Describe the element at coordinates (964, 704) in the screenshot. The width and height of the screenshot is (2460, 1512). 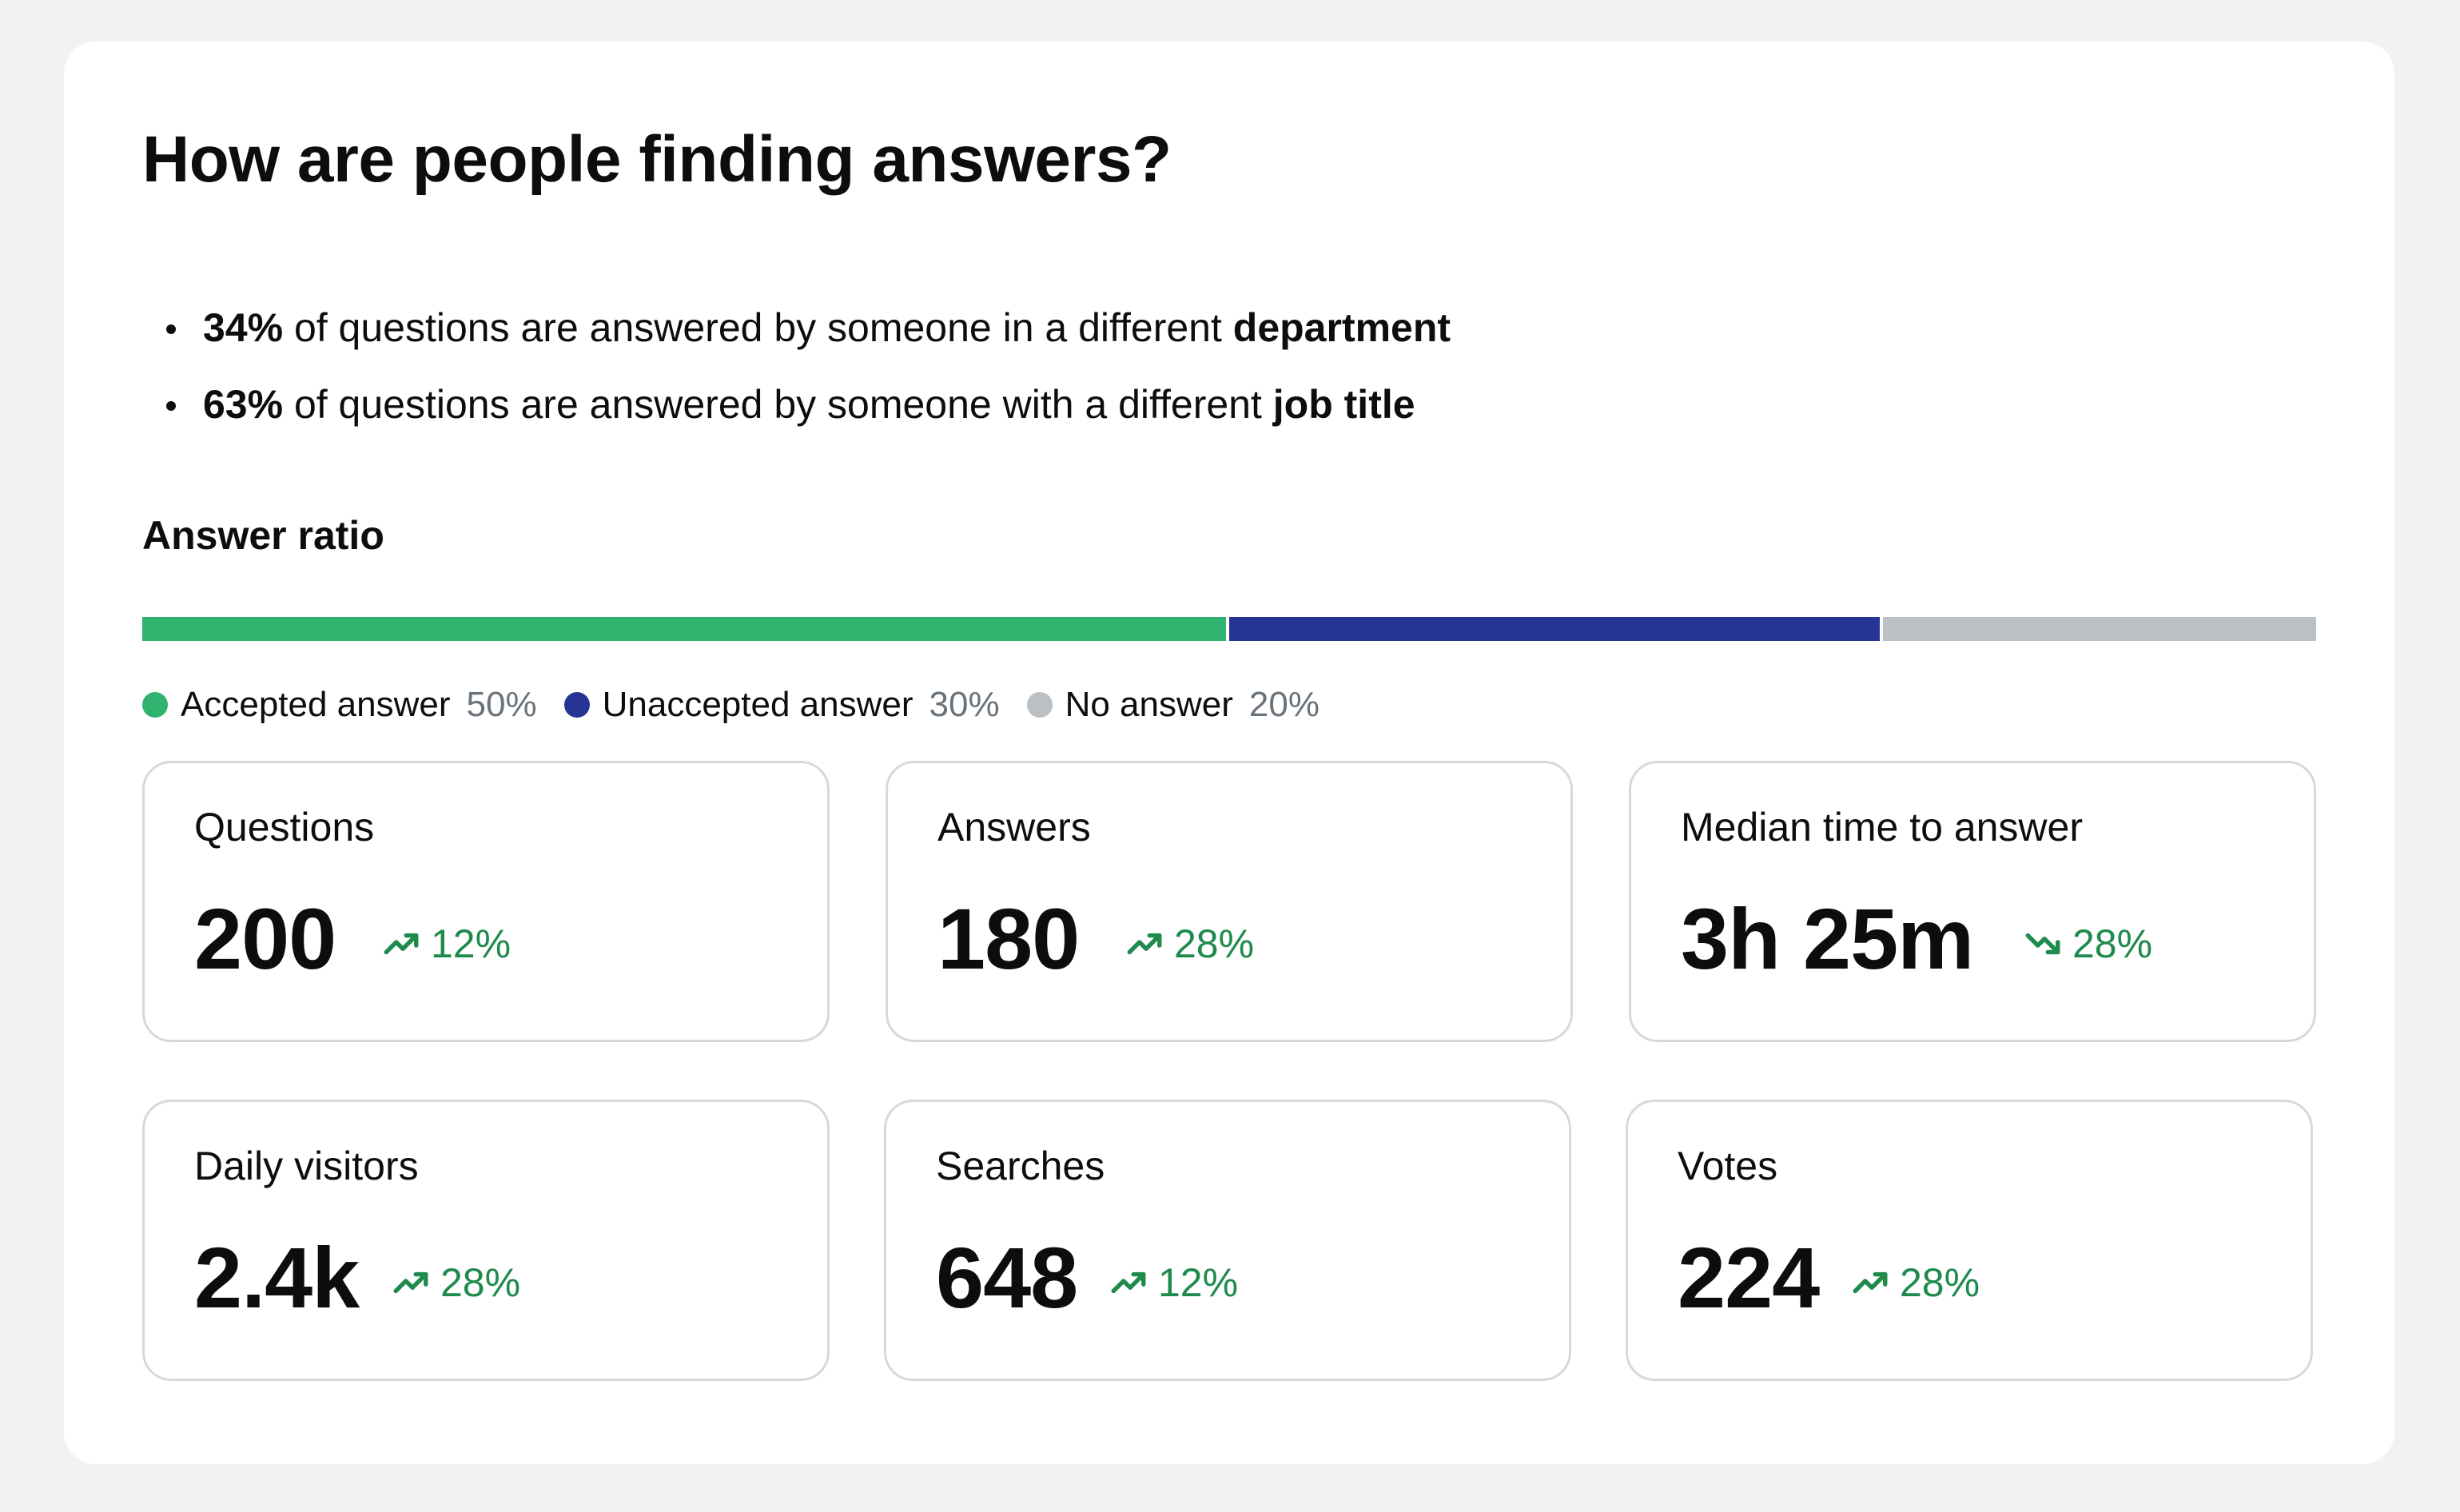
I see `legend-percent: 30%` at that location.